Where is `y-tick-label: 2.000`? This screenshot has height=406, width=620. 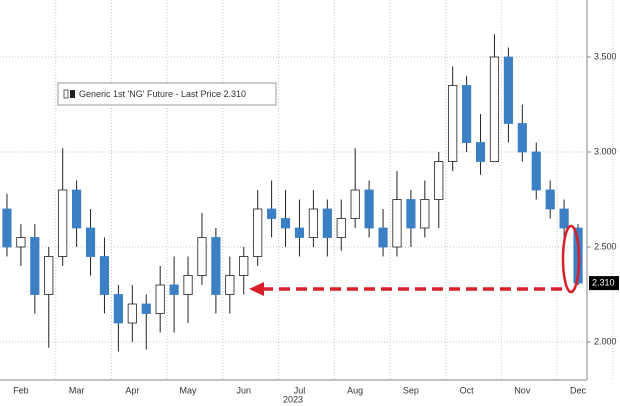
y-tick-label: 2.000 is located at coordinates (605, 341).